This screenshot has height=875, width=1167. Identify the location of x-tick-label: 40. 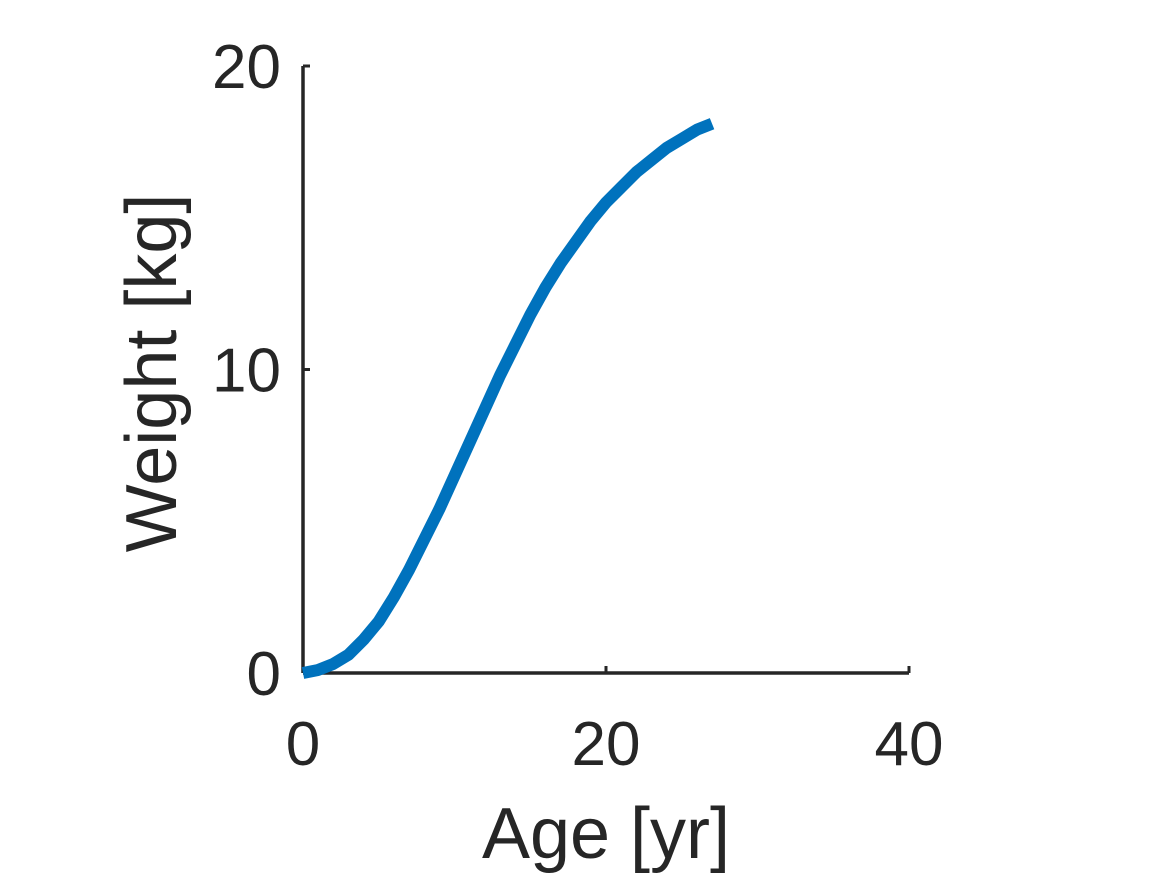
(909, 744).